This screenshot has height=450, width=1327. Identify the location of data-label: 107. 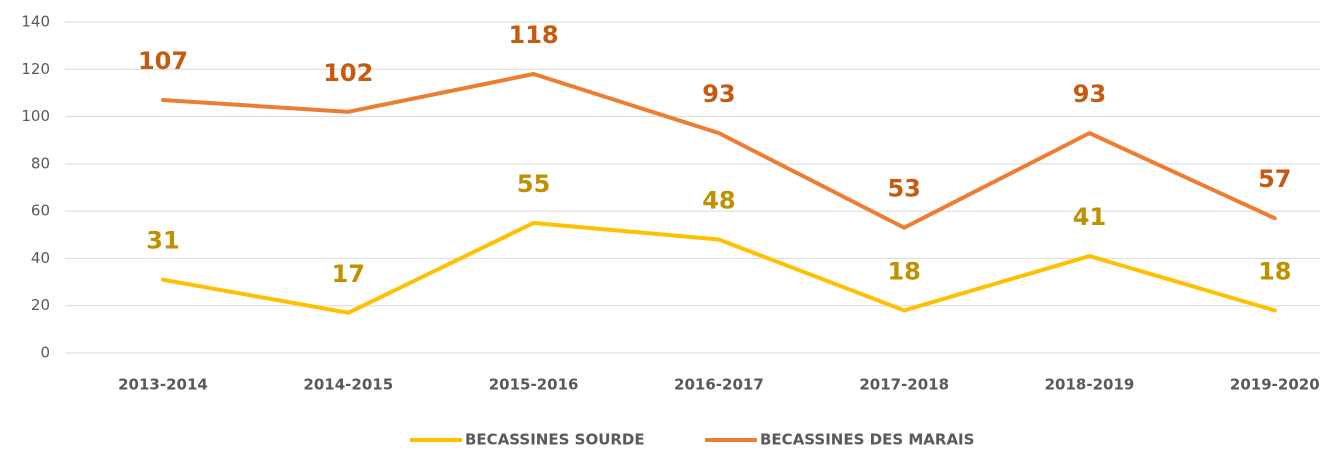
(163, 61).